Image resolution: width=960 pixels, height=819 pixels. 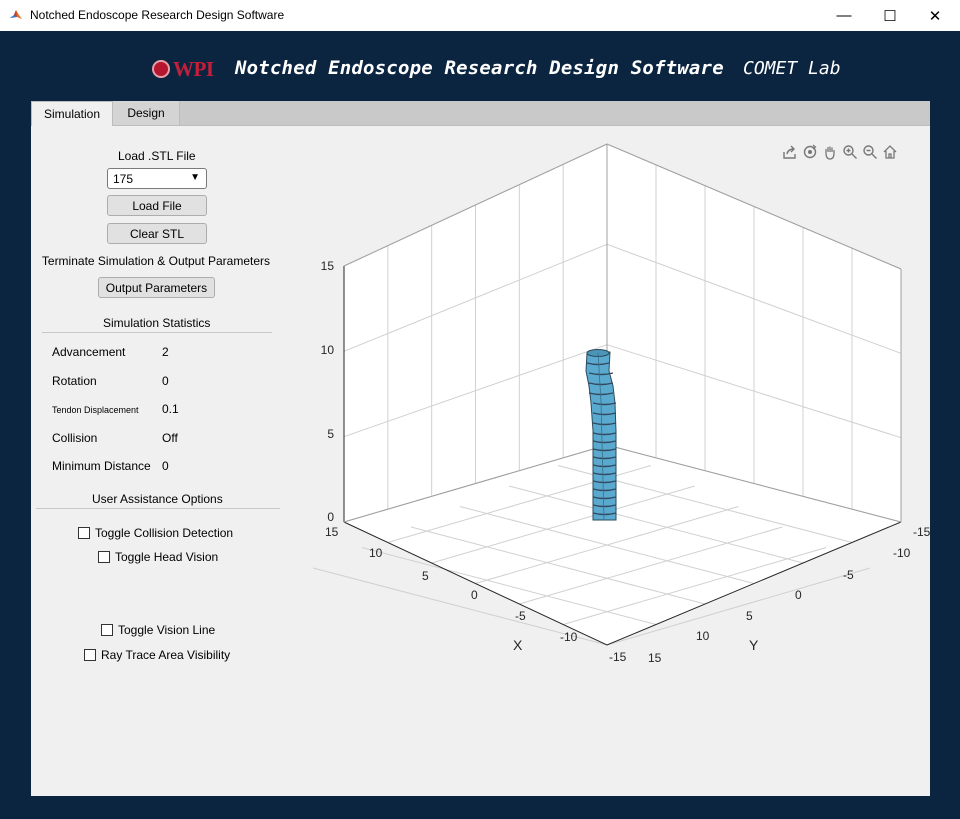 I want to click on stl-file-dropdown: 175 ▼, so click(x=157, y=178).